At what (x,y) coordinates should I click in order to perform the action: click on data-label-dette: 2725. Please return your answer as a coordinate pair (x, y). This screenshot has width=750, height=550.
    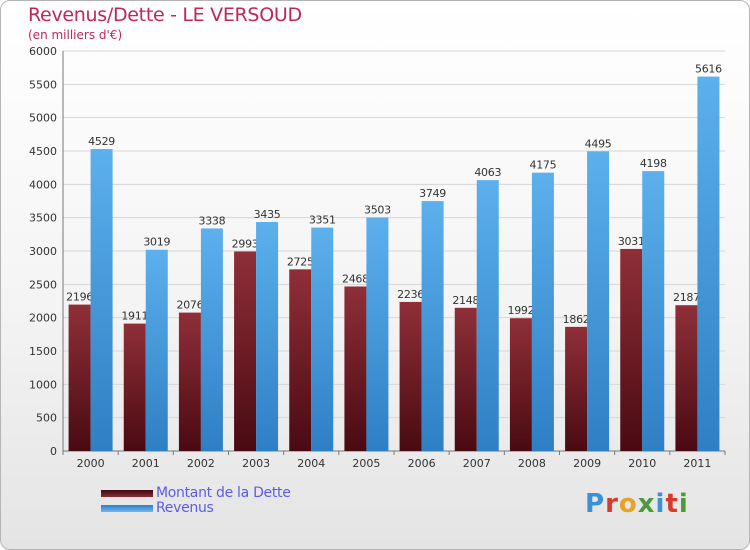
    Looking at the image, I should click on (300, 261).